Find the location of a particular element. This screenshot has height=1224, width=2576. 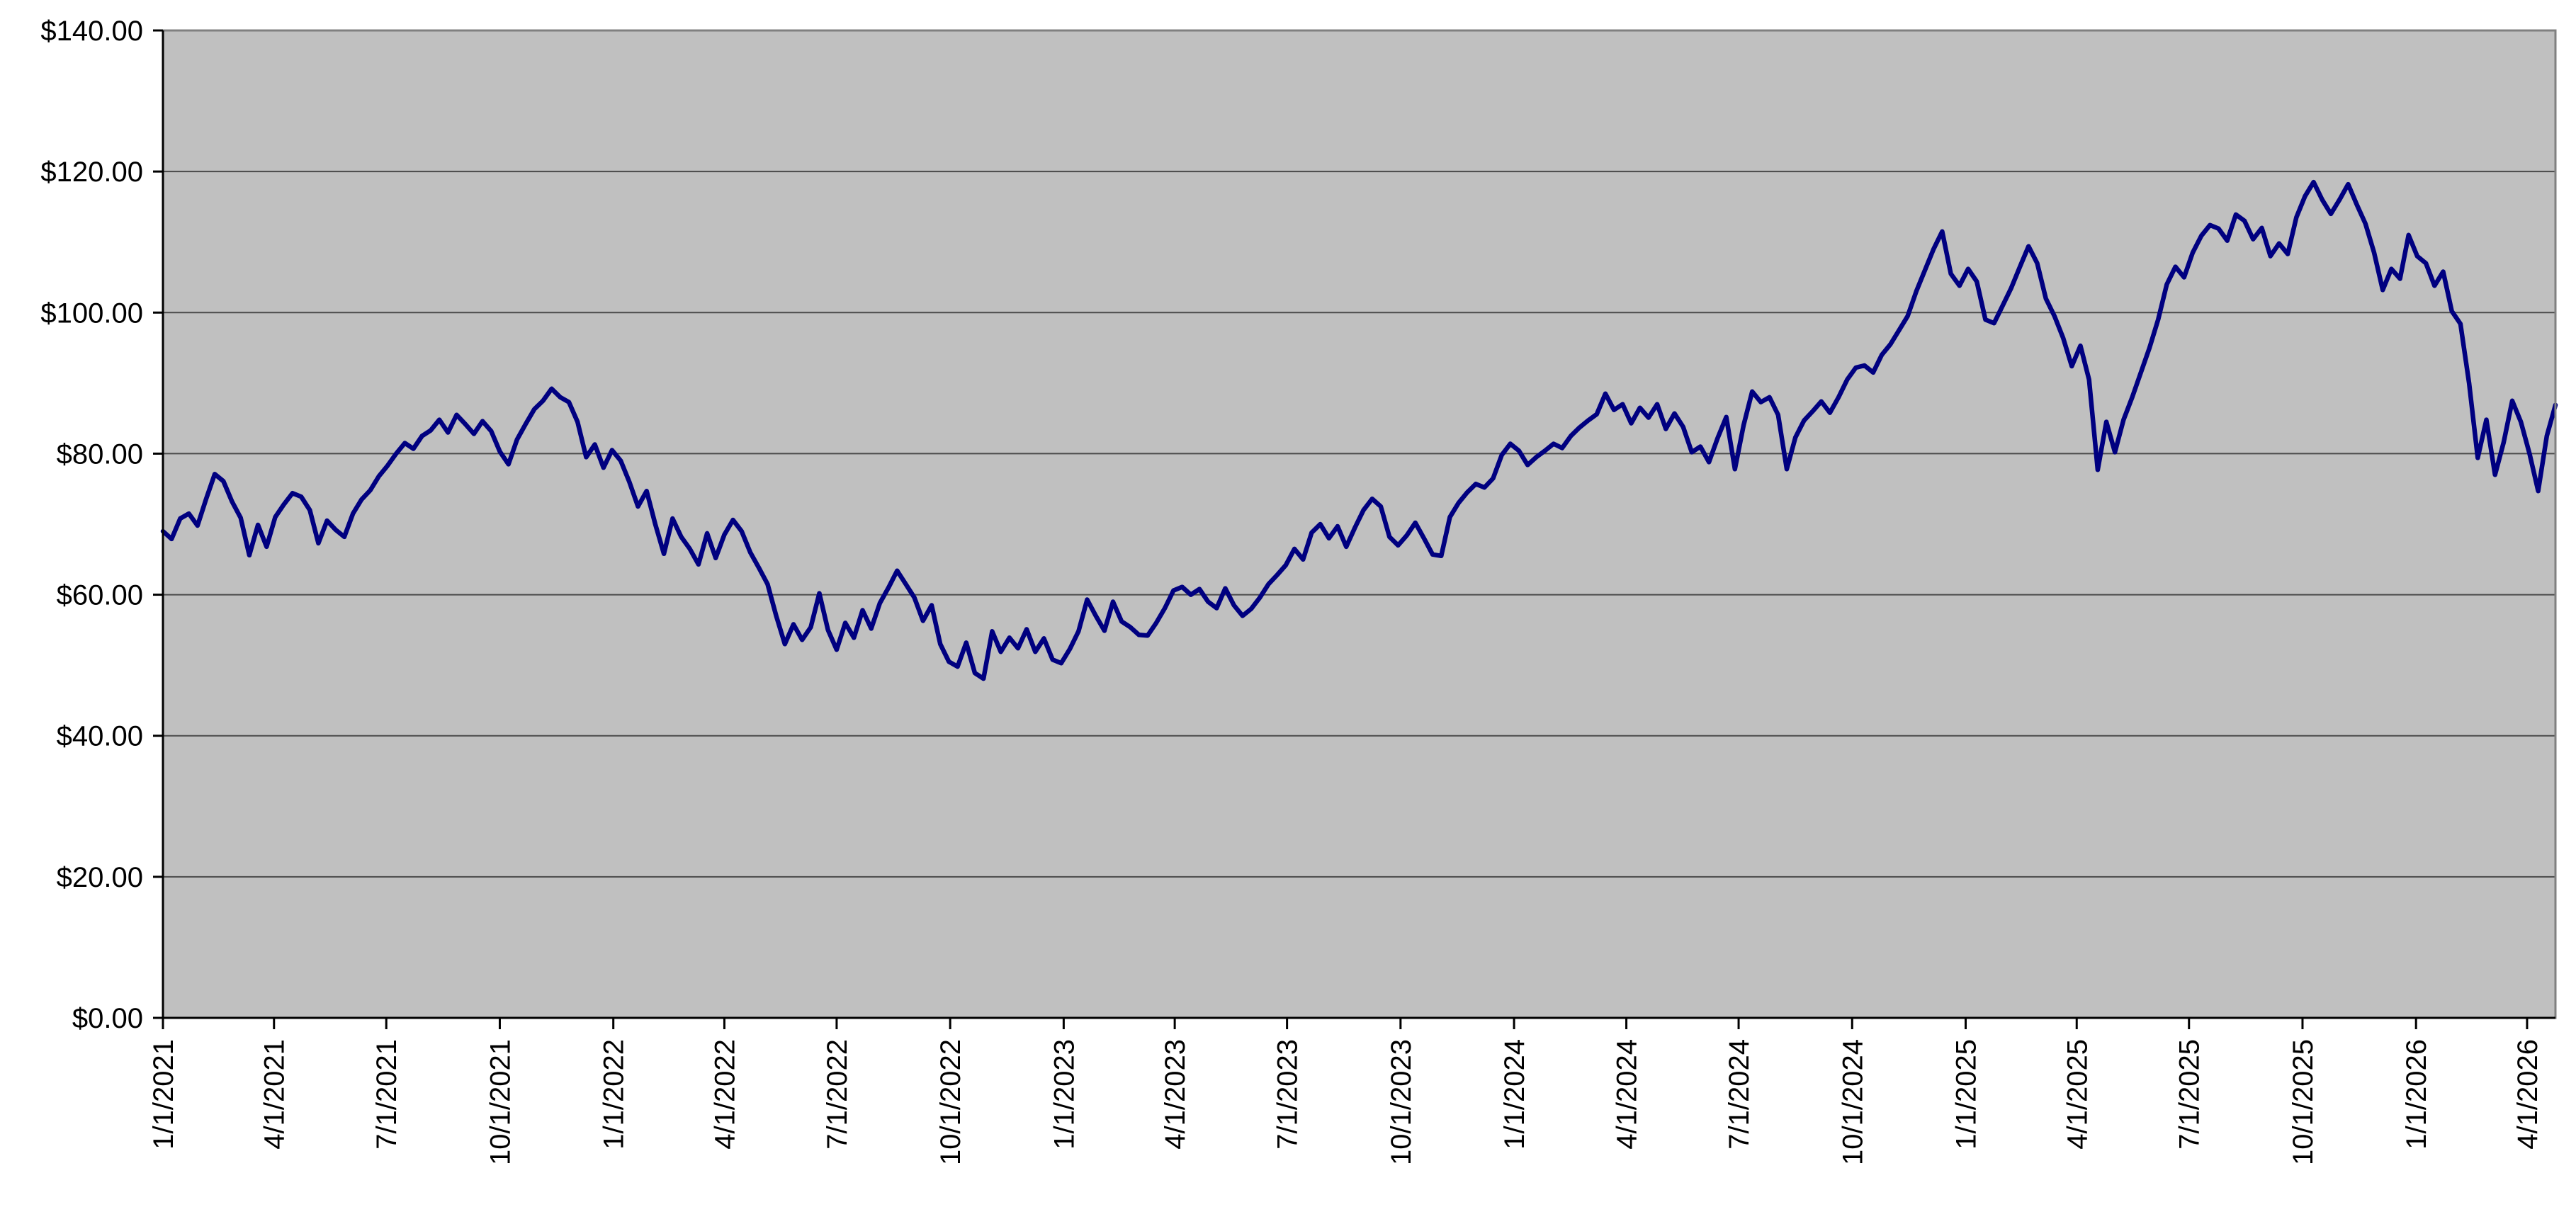

y-axis-label: $120.00 is located at coordinates (91, 172).